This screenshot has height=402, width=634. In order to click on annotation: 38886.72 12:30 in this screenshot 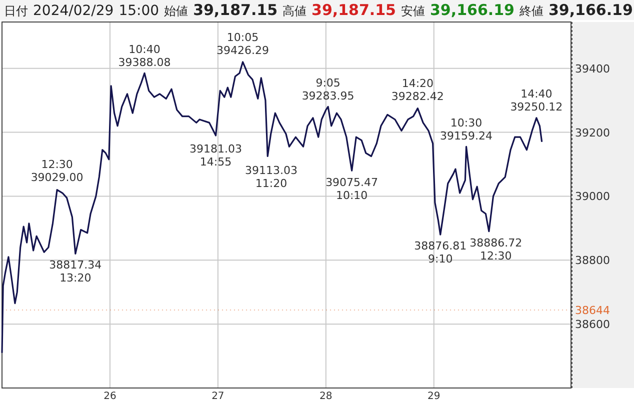, I will do `click(496, 249)`.